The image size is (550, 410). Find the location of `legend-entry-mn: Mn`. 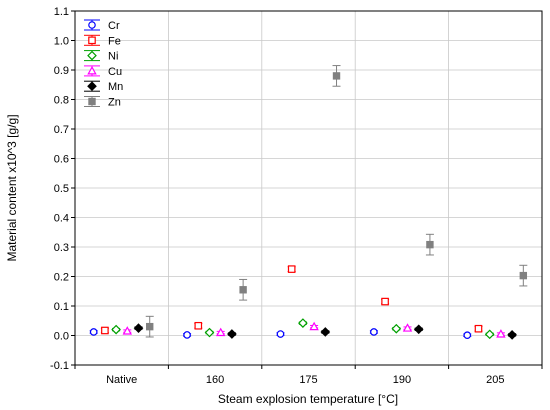

legend-entry-mn: Mn is located at coordinates (103, 86).